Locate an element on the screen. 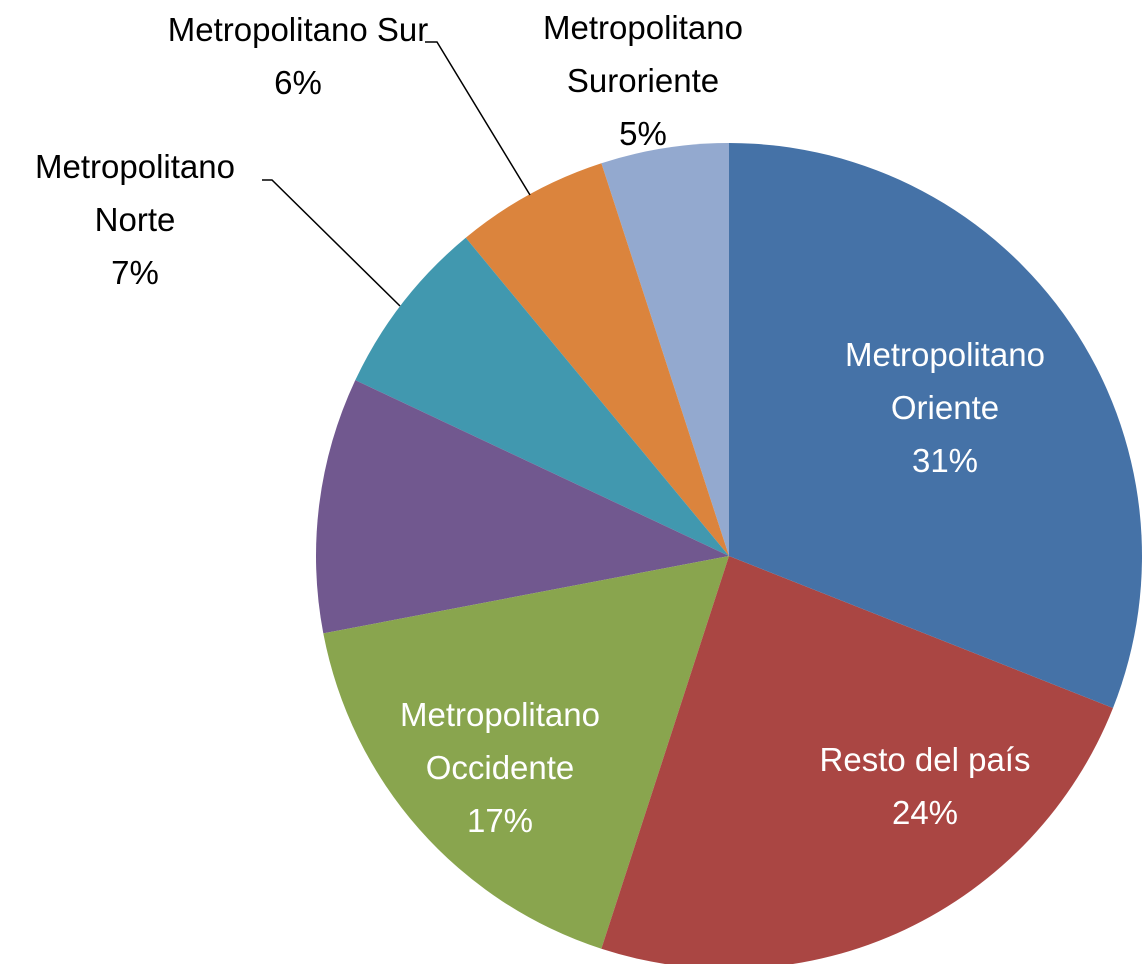 This screenshot has width=1144, height=964. category-label: Resto del país is located at coordinates (925, 759).